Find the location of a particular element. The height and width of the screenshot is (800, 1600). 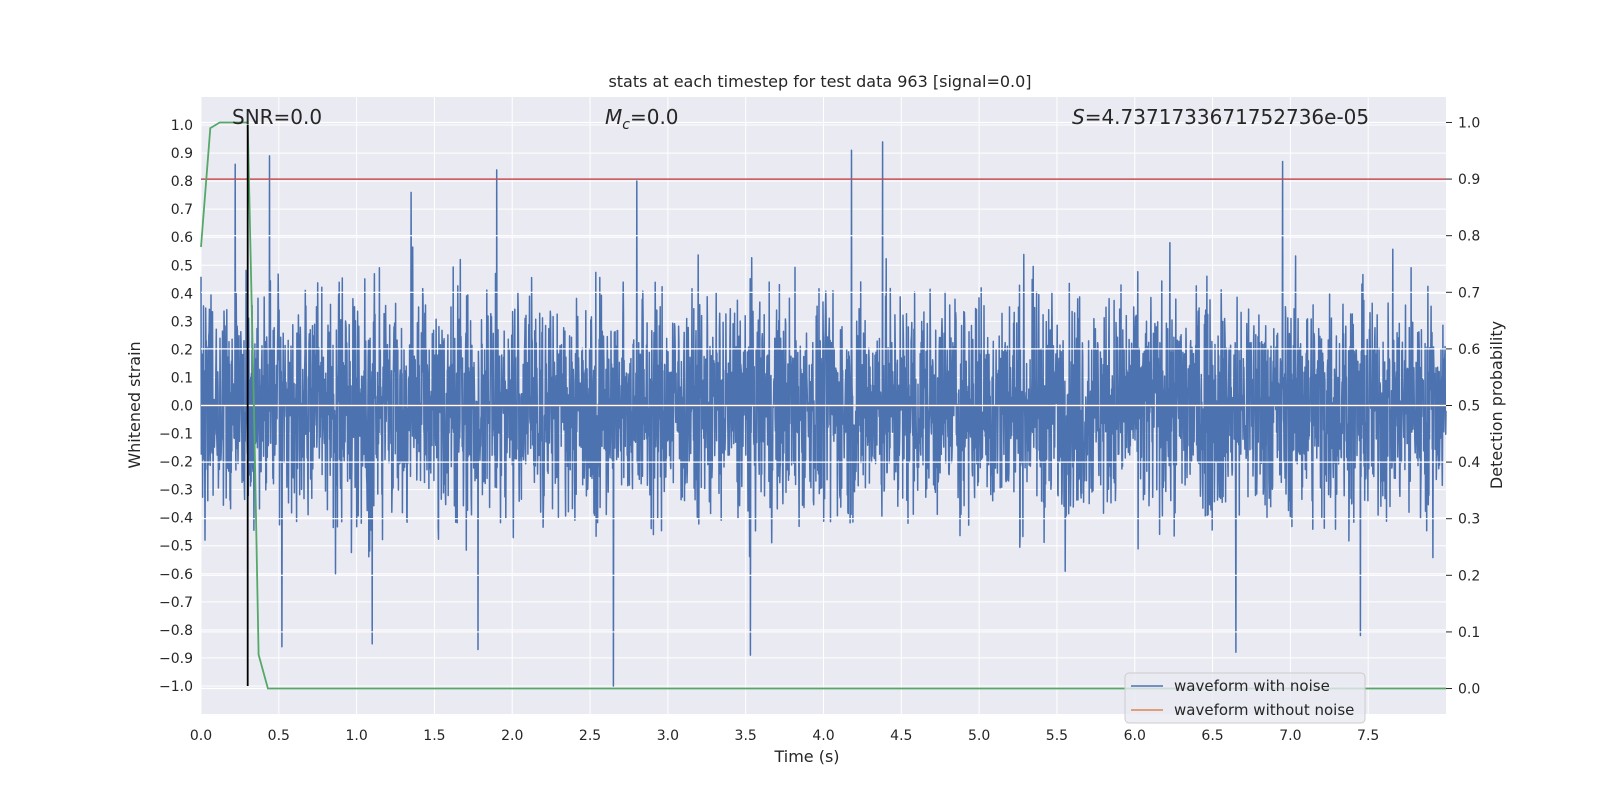

legend-box is located at coordinates (1245, 698).